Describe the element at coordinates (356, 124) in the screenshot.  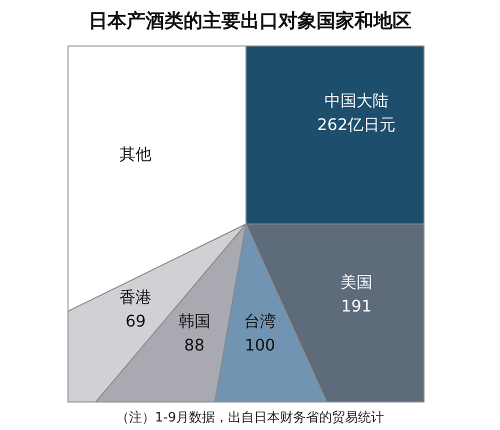
I see `data-label: 262亿日元` at that location.